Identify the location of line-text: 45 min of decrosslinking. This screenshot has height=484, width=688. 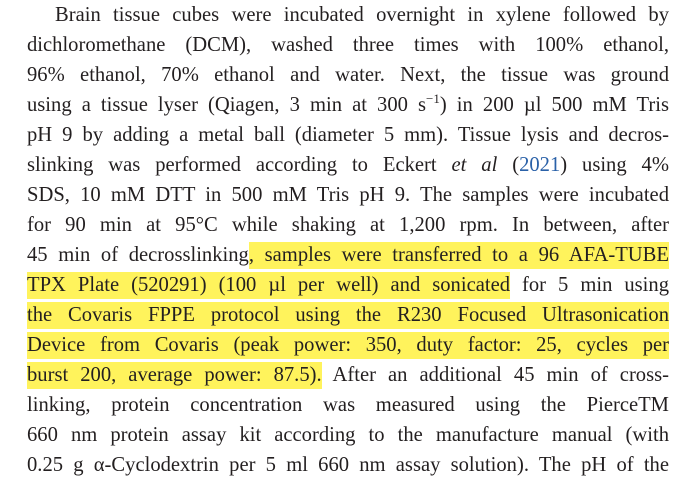
(138, 255).